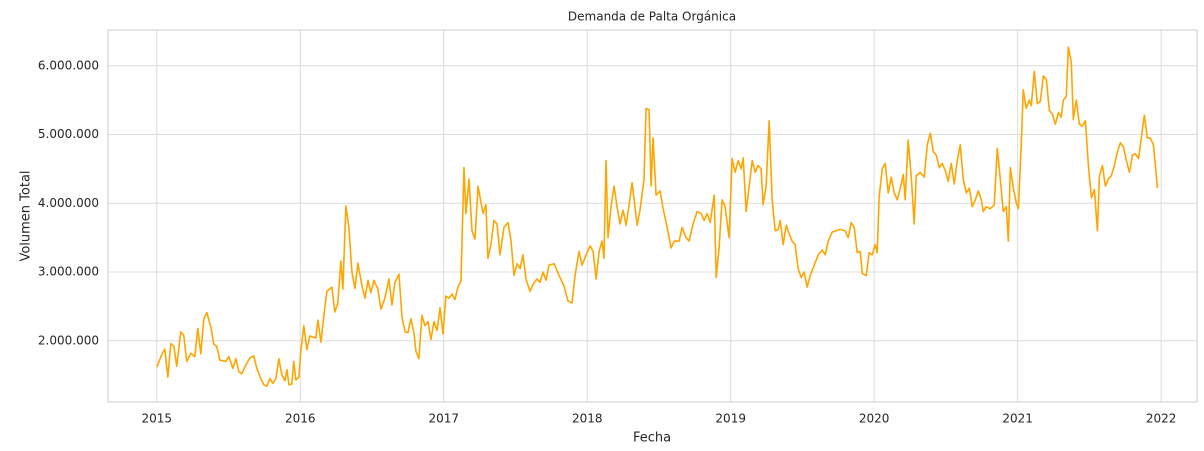 The width and height of the screenshot is (1204, 451). What do you see at coordinates (26, 215) in the screenshot?
I see `y-axis-label: Volumen Total` at bounding box center [26, 215].